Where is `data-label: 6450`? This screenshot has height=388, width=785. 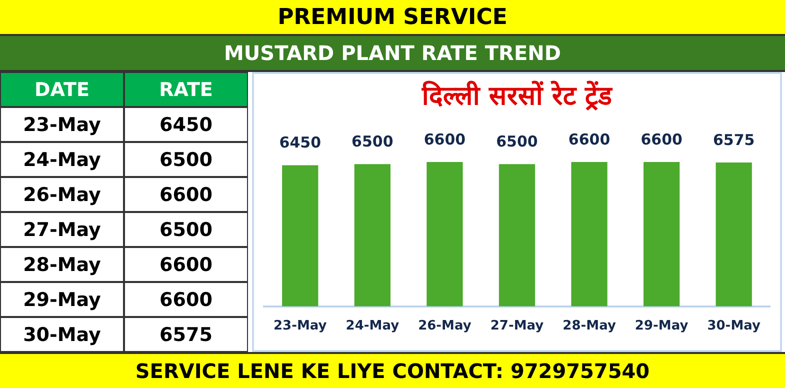 data-label: 6450 is located at coordinates (300, 143).